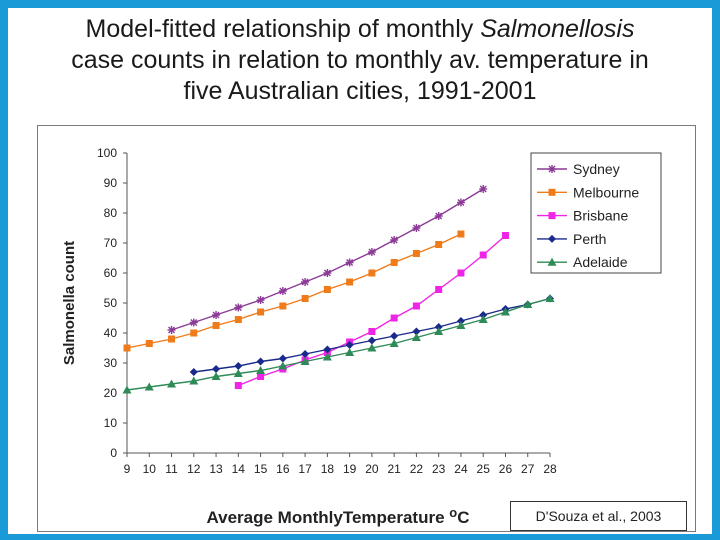 This screenshot has width=720, height=540. What do you see at coordinates (453, 512) in the screenshot?
I see `x-axis-label-unit: o` at bounding box center [453, 512].